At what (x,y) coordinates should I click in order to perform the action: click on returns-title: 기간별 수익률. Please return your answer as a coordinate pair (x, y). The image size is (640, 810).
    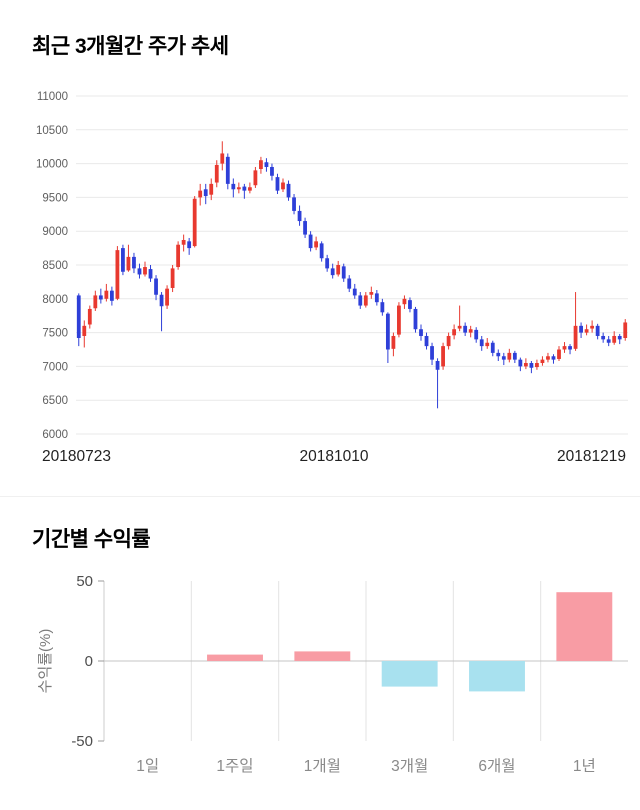
    Looking at the image, I should click on (91, 539).